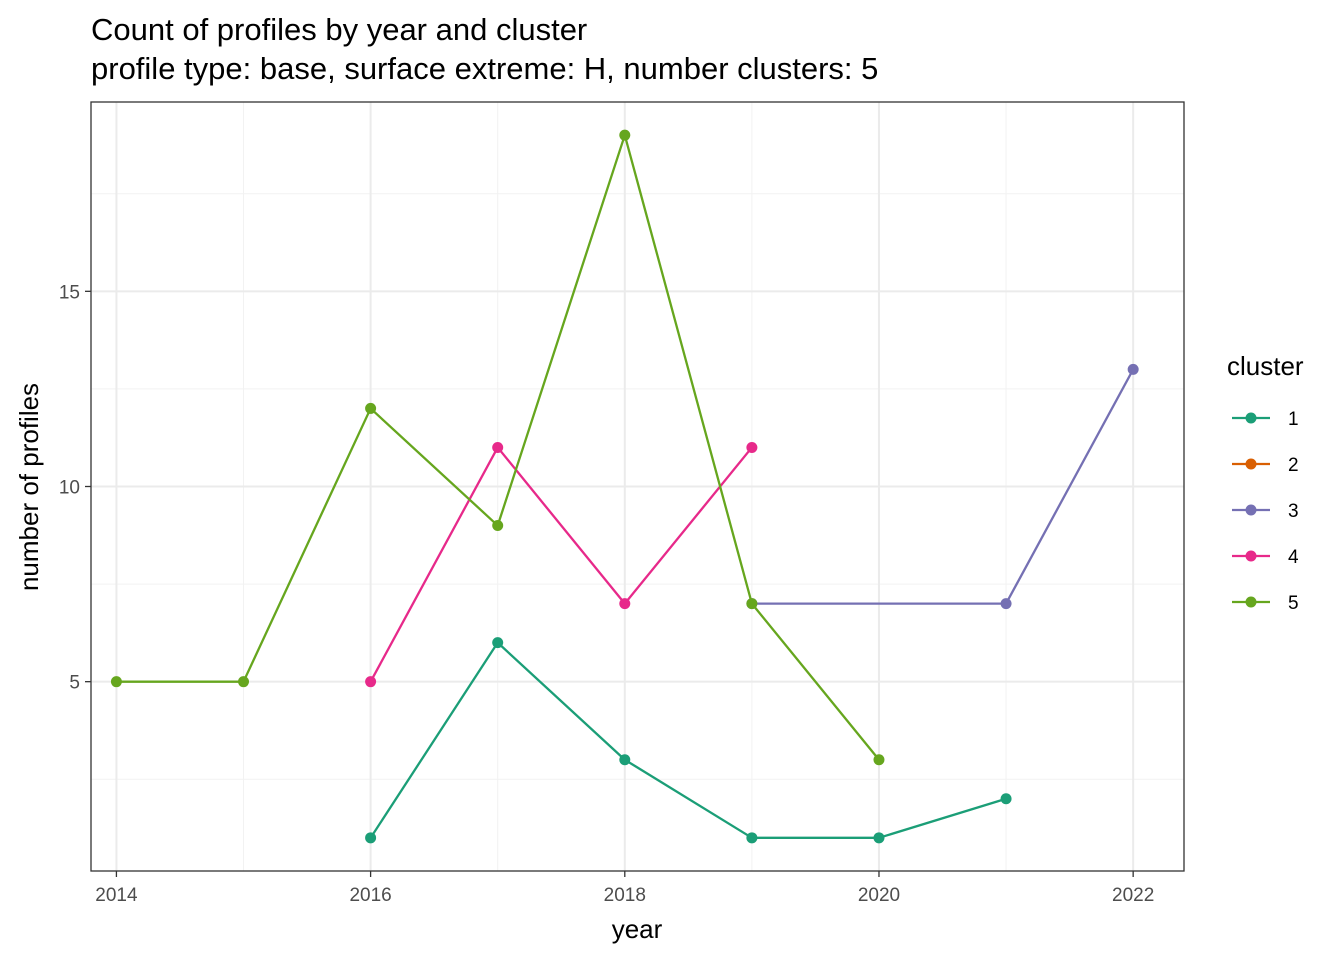 This screenshot has height=960, width=1344. I want to click on data-point-cluster-5-2019, so click(752, 604).